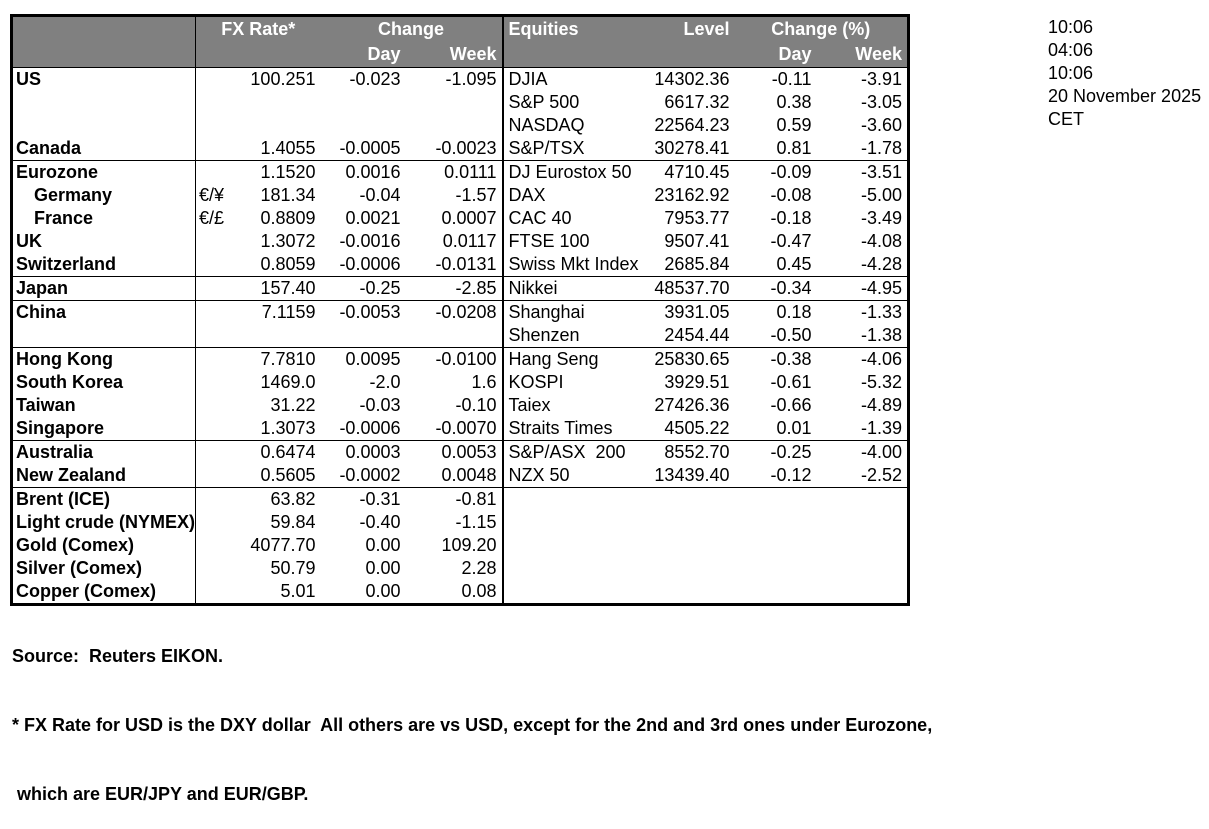 This screenshot has width=1209, height=829. I want to click on fx-day-cell: 0.0003, so click(373, 452).